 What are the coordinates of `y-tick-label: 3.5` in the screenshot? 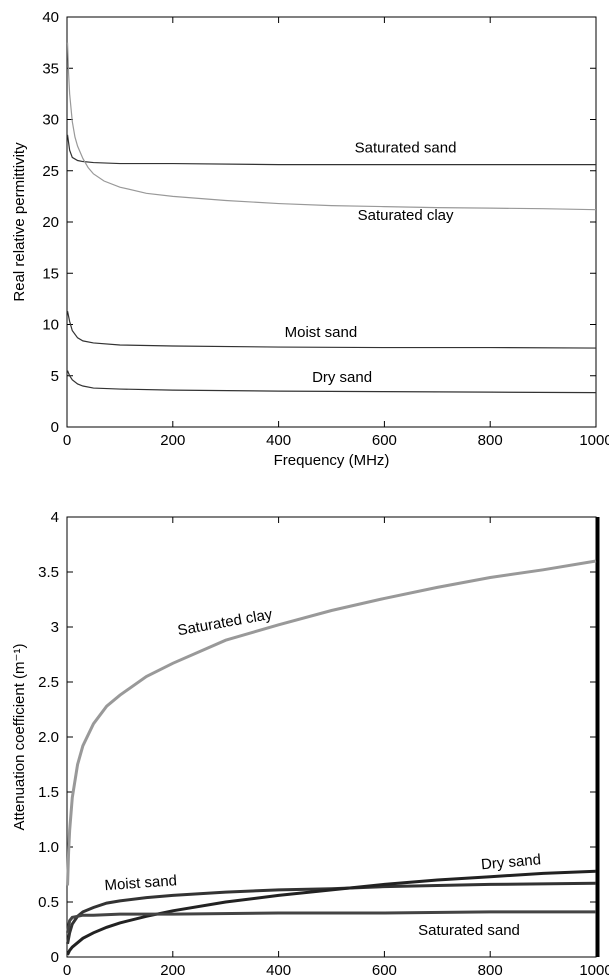 It's located at (48, 572).